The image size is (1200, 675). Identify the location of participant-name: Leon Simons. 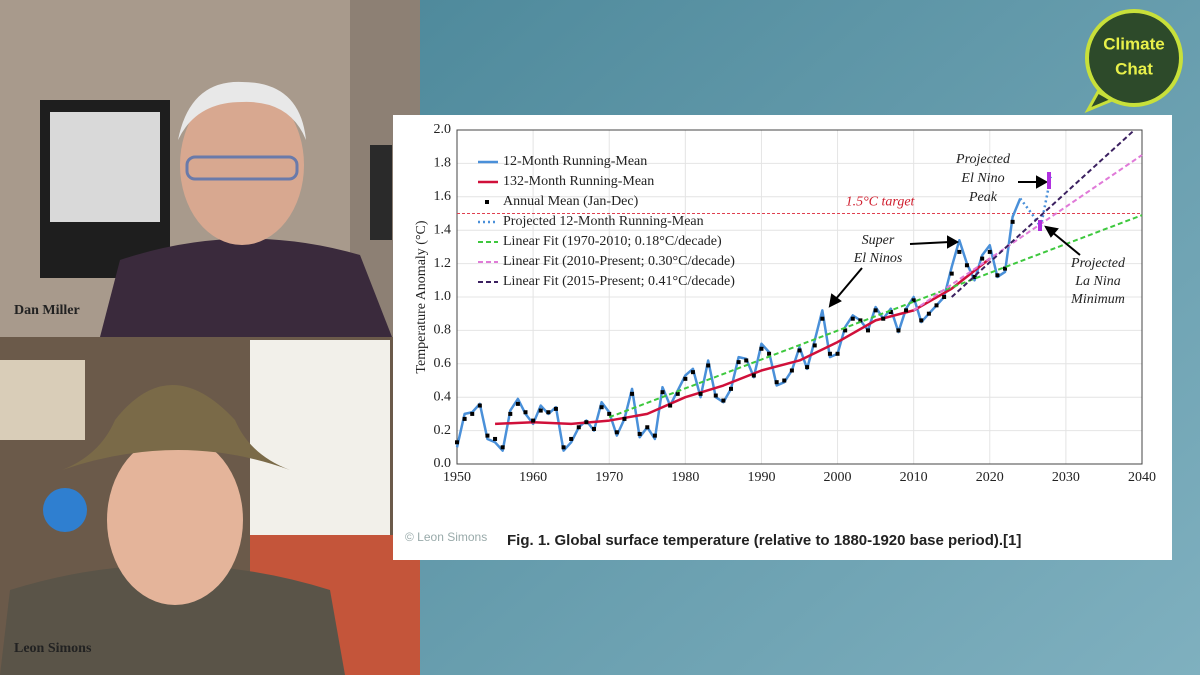
(53, 648).